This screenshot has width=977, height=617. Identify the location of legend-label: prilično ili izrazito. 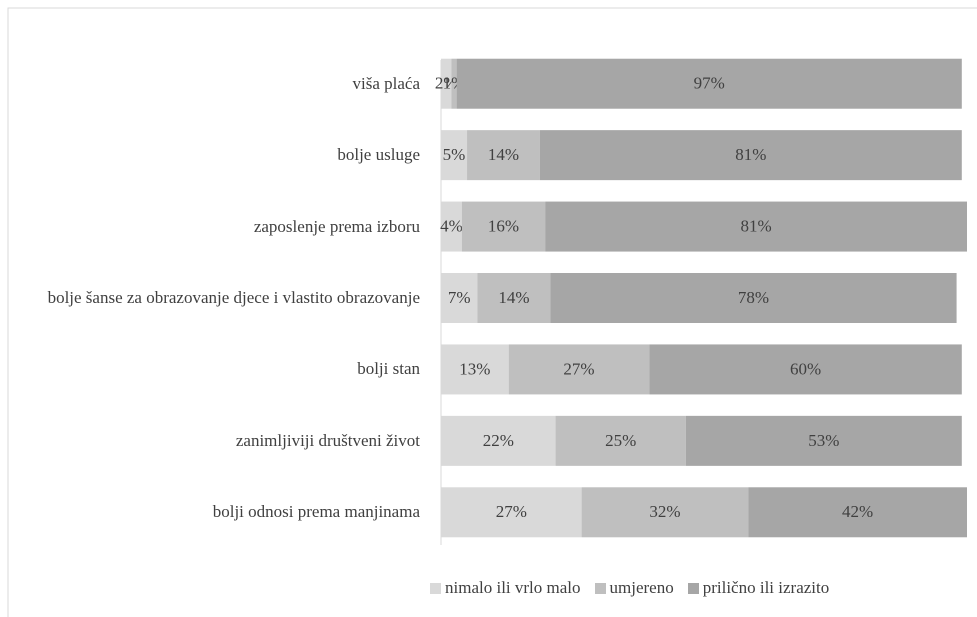
(766, 587).